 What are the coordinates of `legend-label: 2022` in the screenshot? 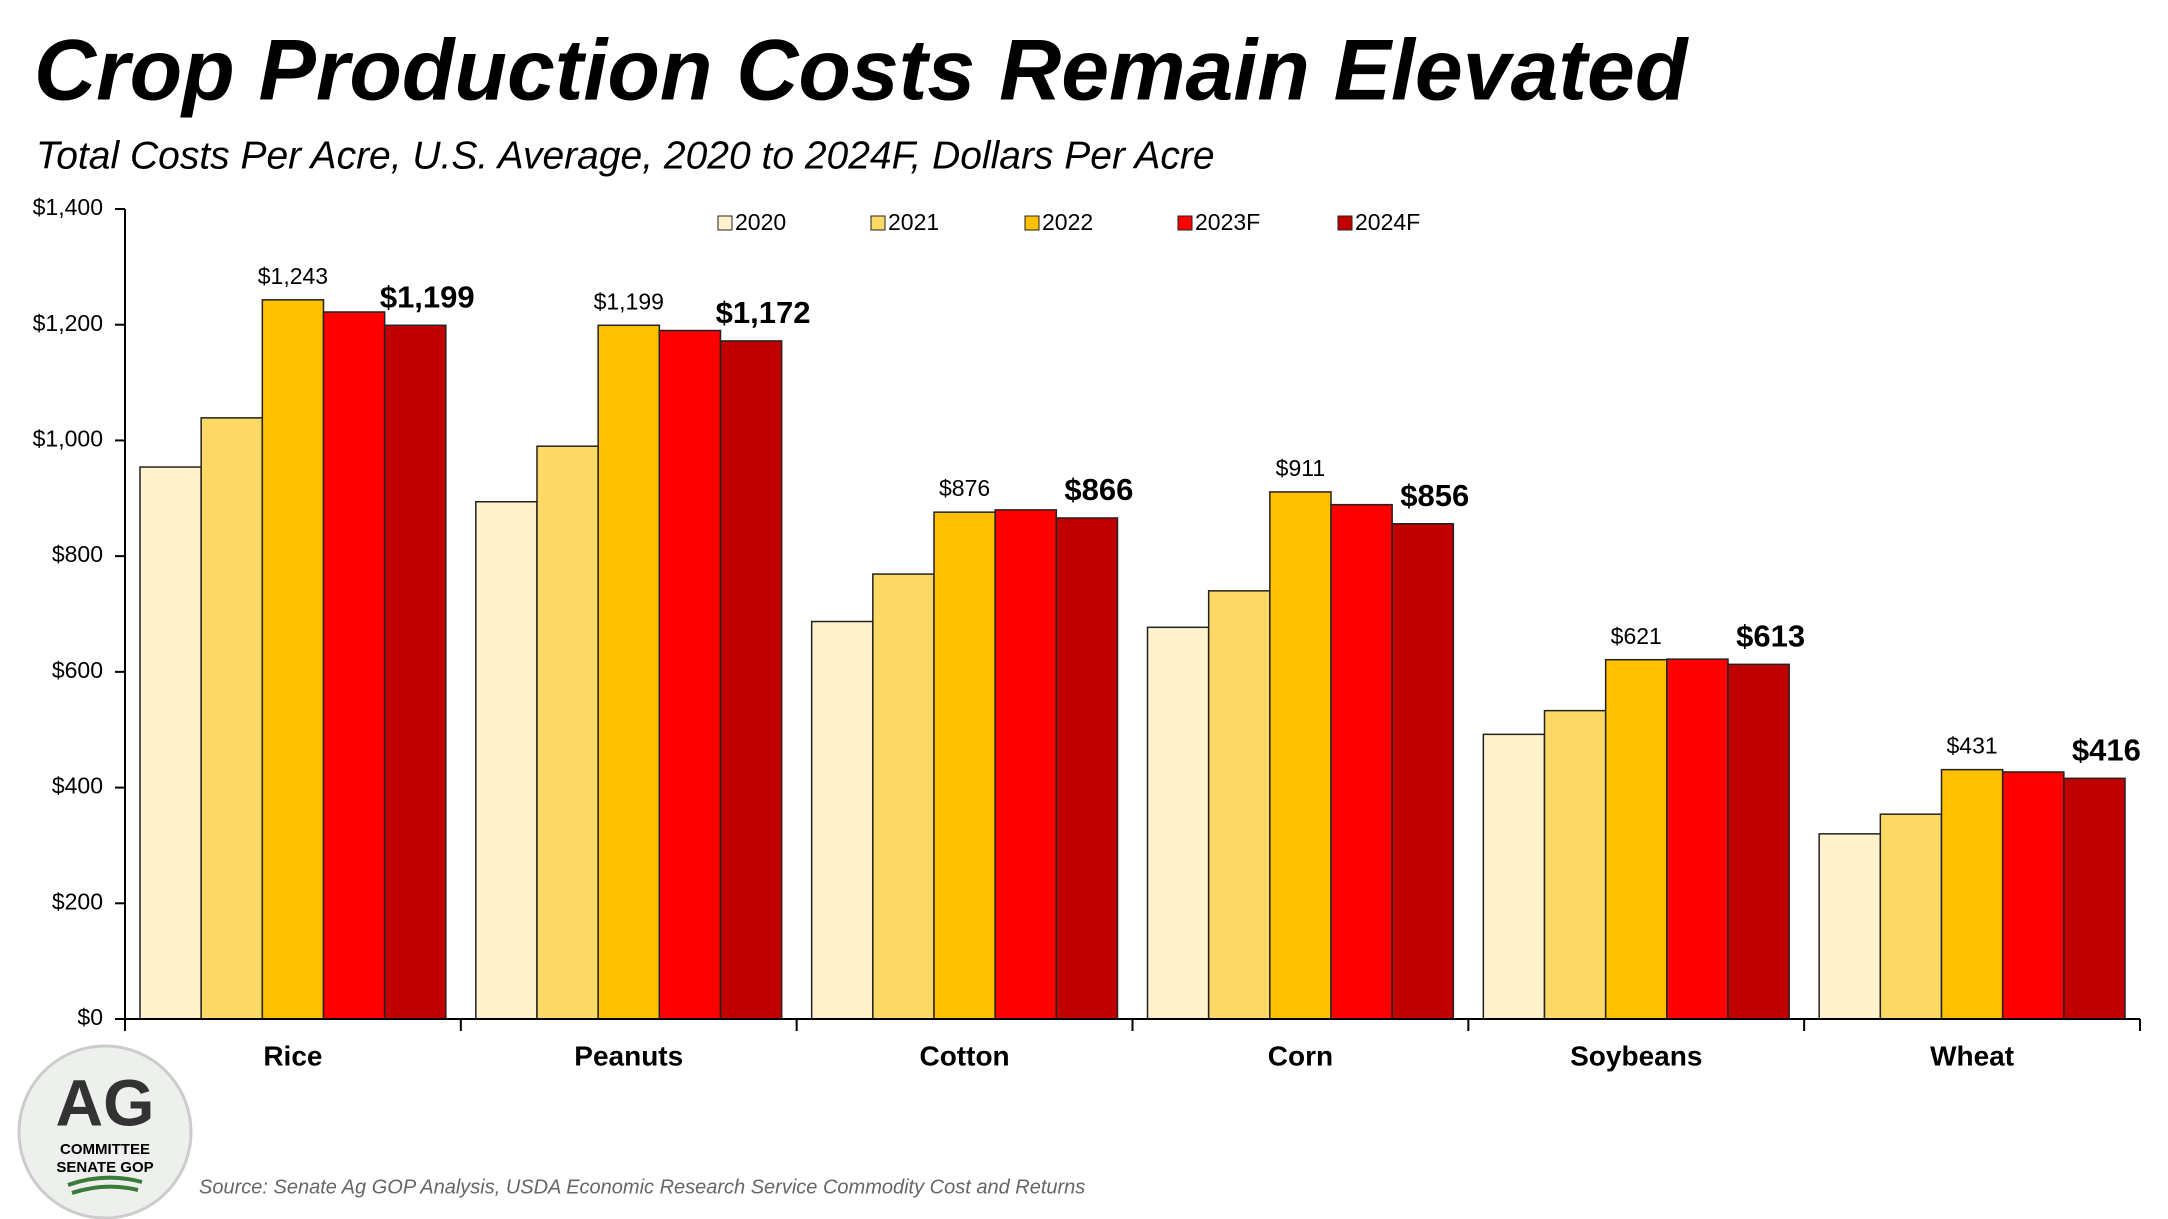 It's located at (1067, 222).